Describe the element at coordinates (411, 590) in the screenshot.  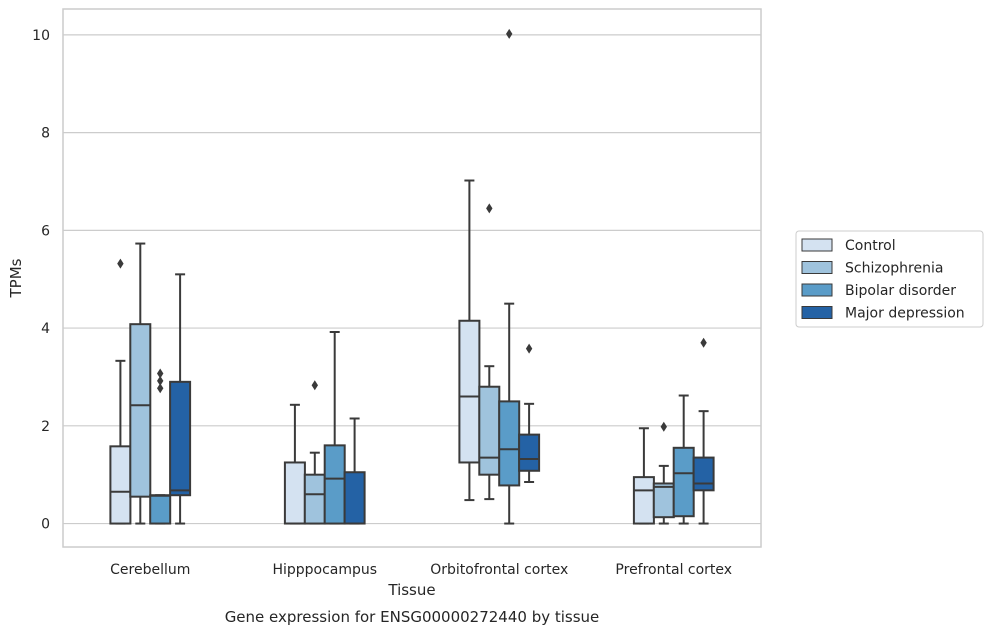
I see `x-axis-label: Tissue` at that location.